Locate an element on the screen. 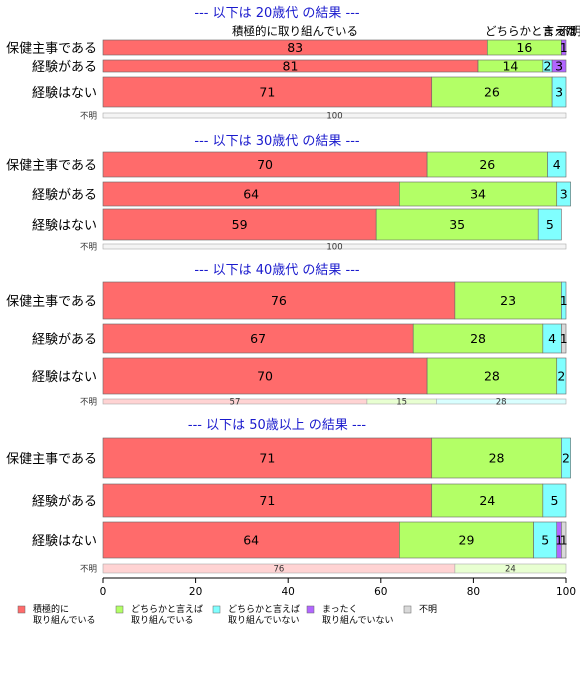  data-label: 35 is located at coordinates (457, 224).